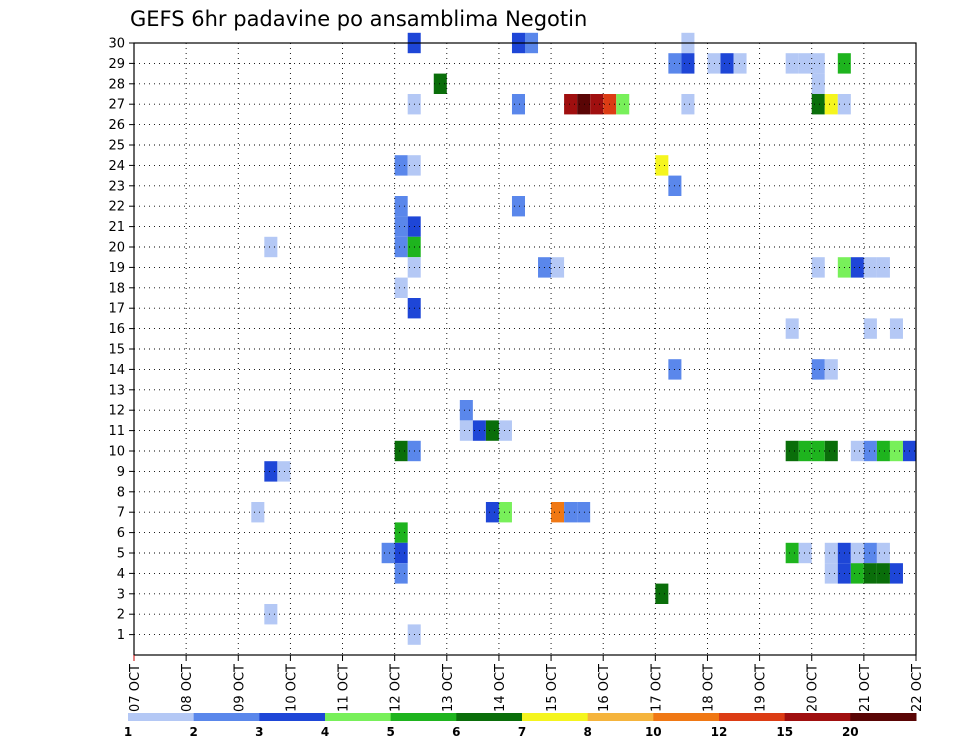  Describe the element at coordinates (116, 309) in the screenshot. I see `y-tick-label: 17` at that location.